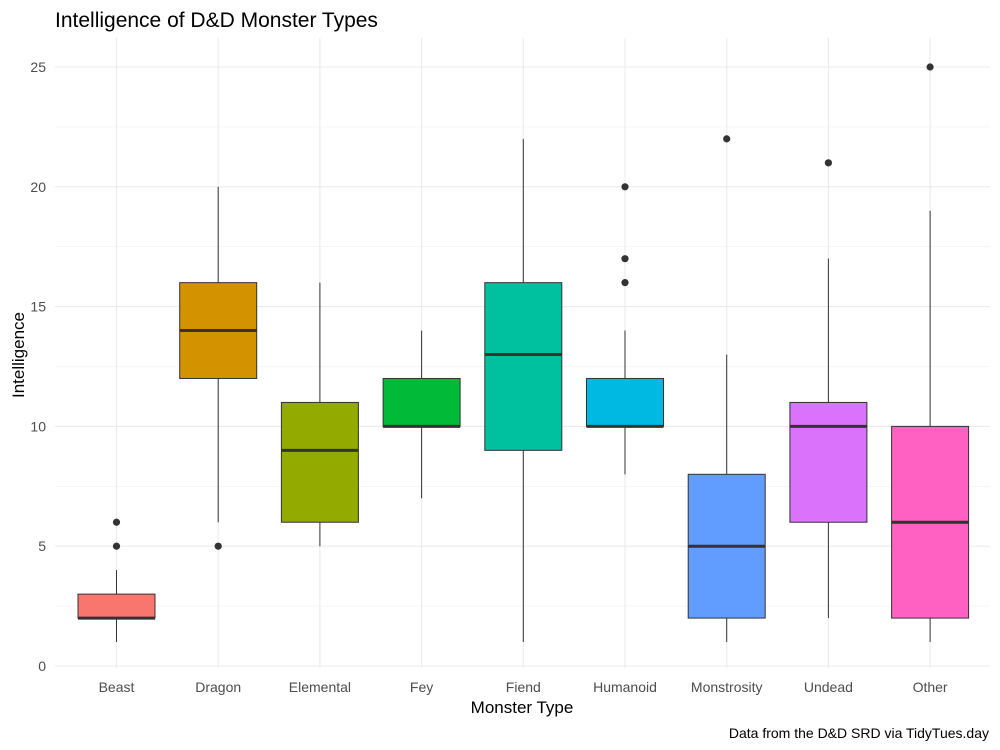  What do you see at coordinates (216, 20) in the screenshot?
I see `chart-title: Intelligence of D&D Monster Types` at bounding box center [216, 20].